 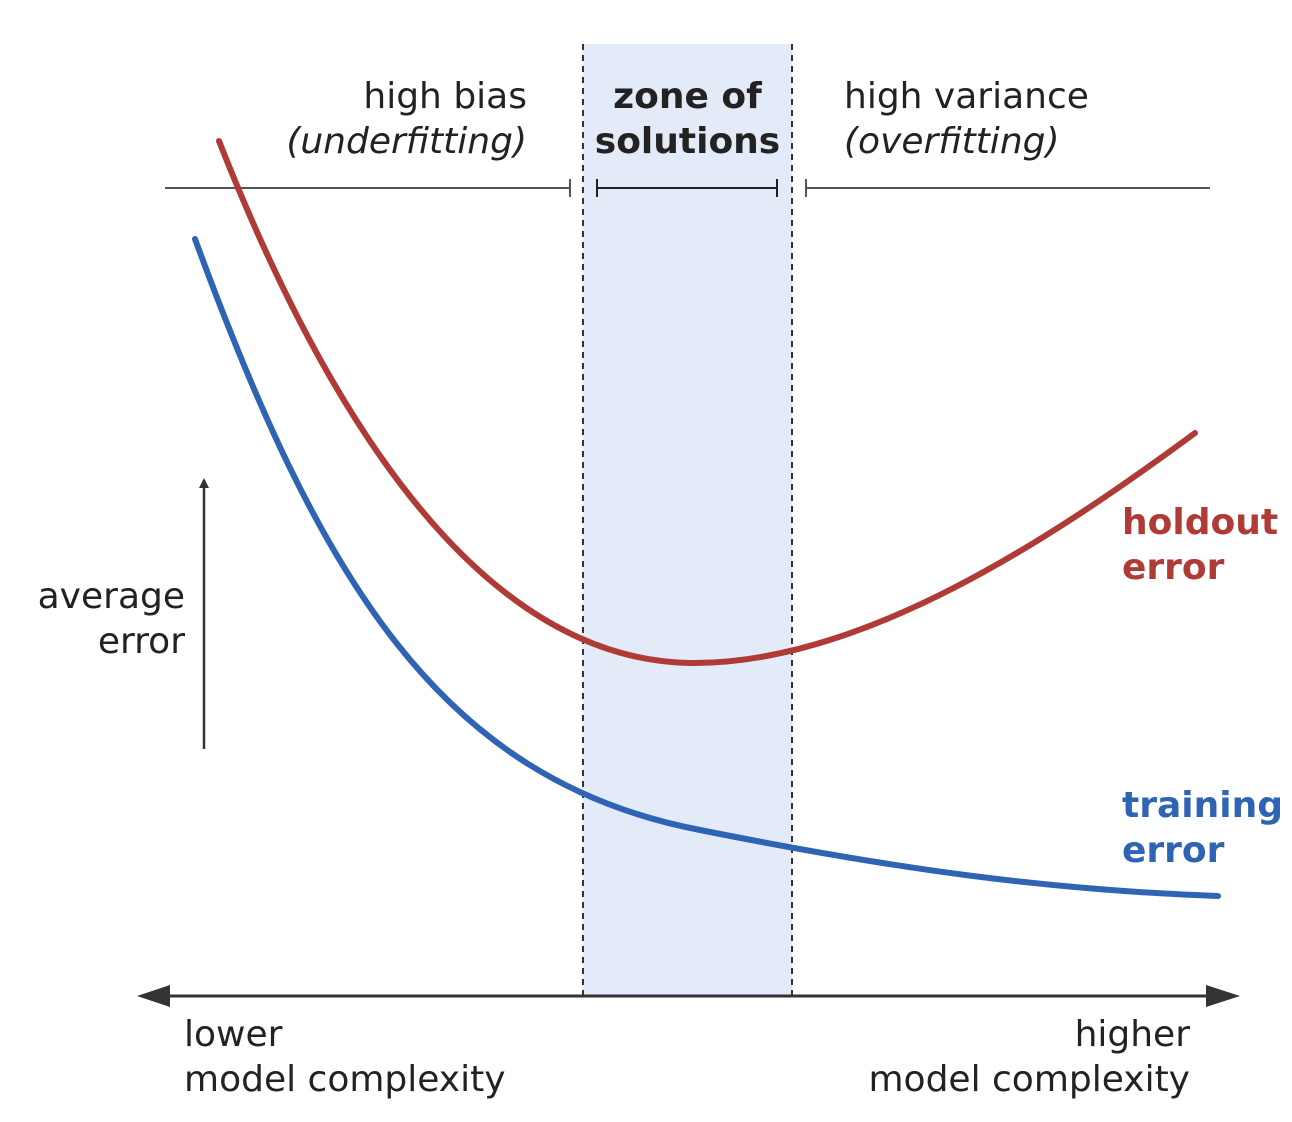 What do you see at coordinates (1202, 828) in the screenshot?
I see `training-error-label: training error` at bounding box center [1202, 828].